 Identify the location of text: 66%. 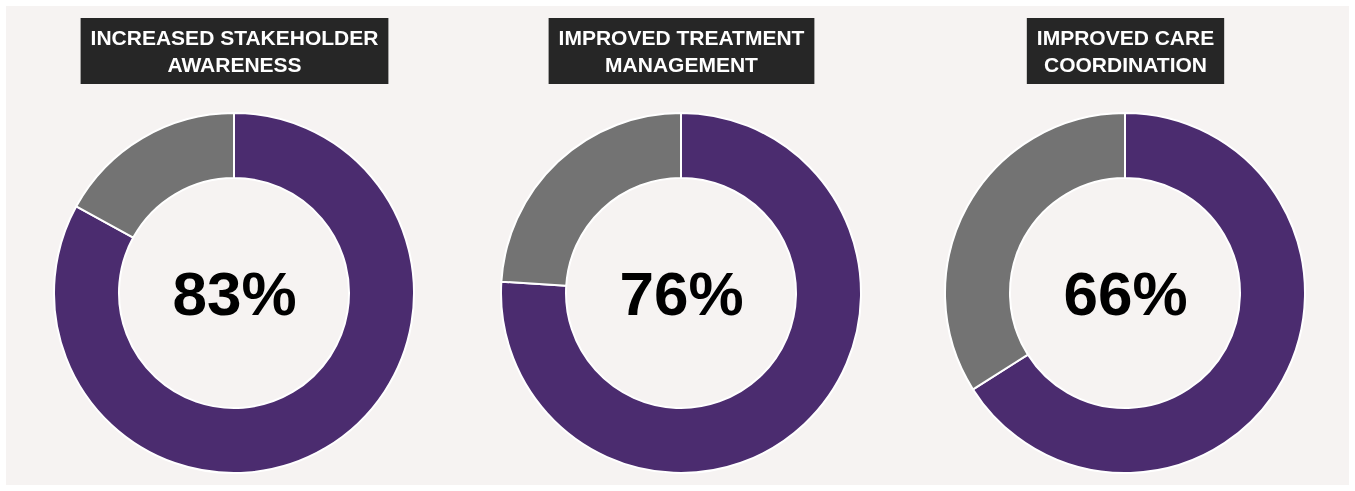
(1125, 293).